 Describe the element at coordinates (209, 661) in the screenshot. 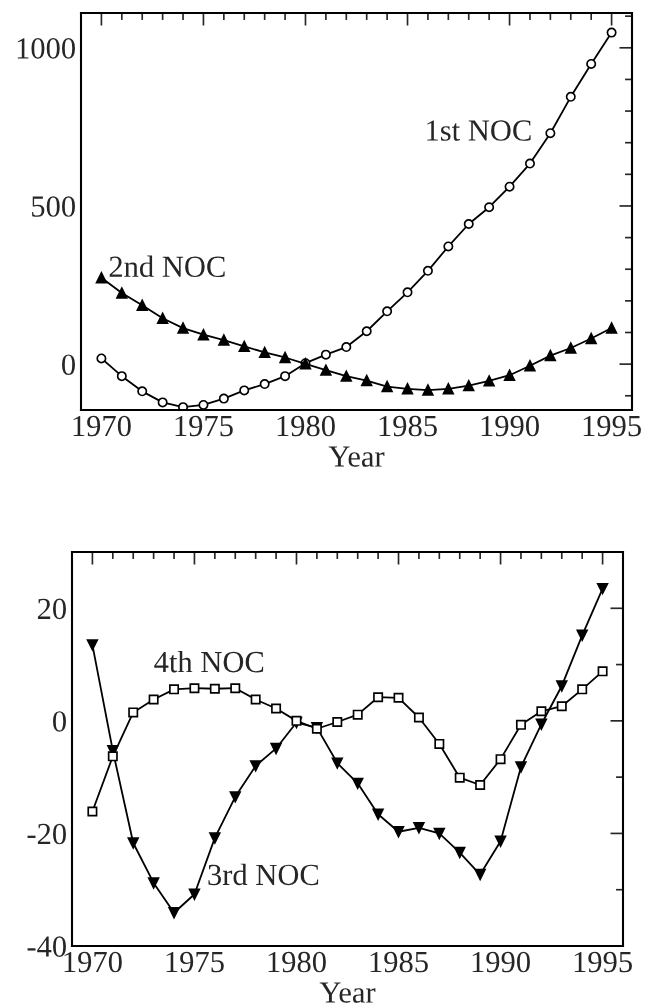

I see `series-label: 4th NOC` at that location.